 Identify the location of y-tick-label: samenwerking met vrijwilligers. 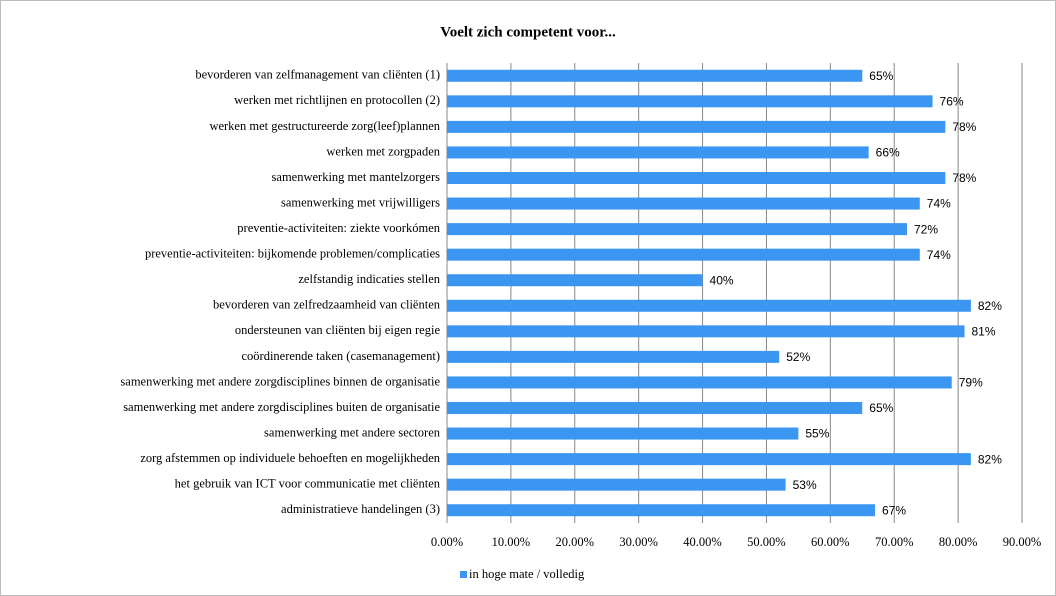
(360, 202).